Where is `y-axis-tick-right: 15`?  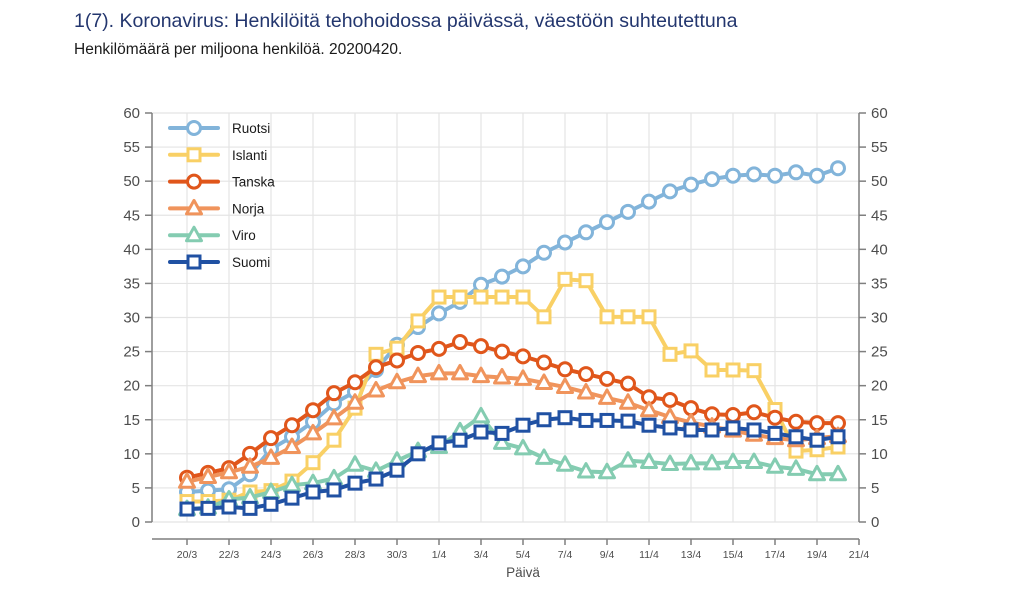 y-axis-tick-right: 15 is located at coordinates (879, 420).